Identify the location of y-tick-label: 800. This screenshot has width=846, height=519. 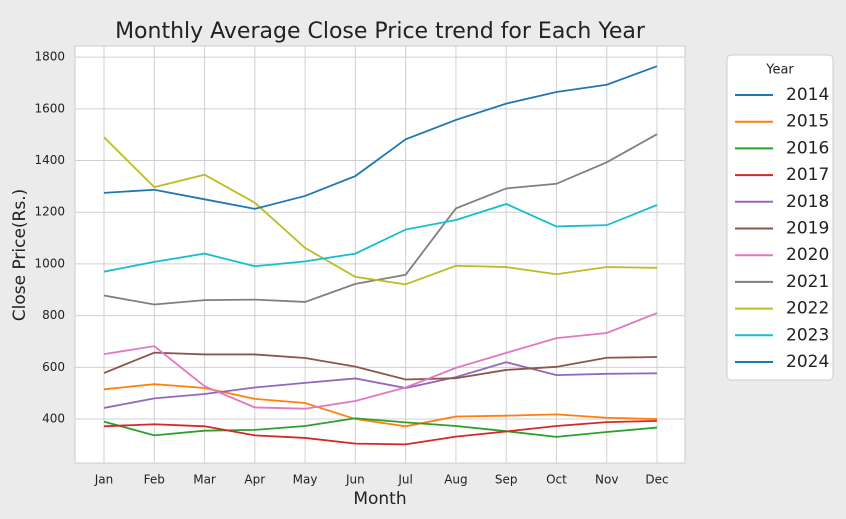
(53, 315).